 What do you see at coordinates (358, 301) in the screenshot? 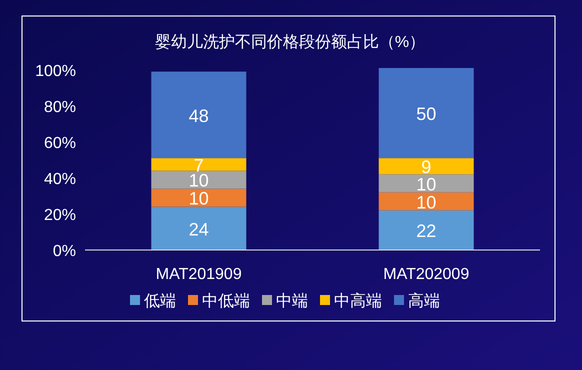
I see `legend-label: 中高端` at bounding box center [358, 301].